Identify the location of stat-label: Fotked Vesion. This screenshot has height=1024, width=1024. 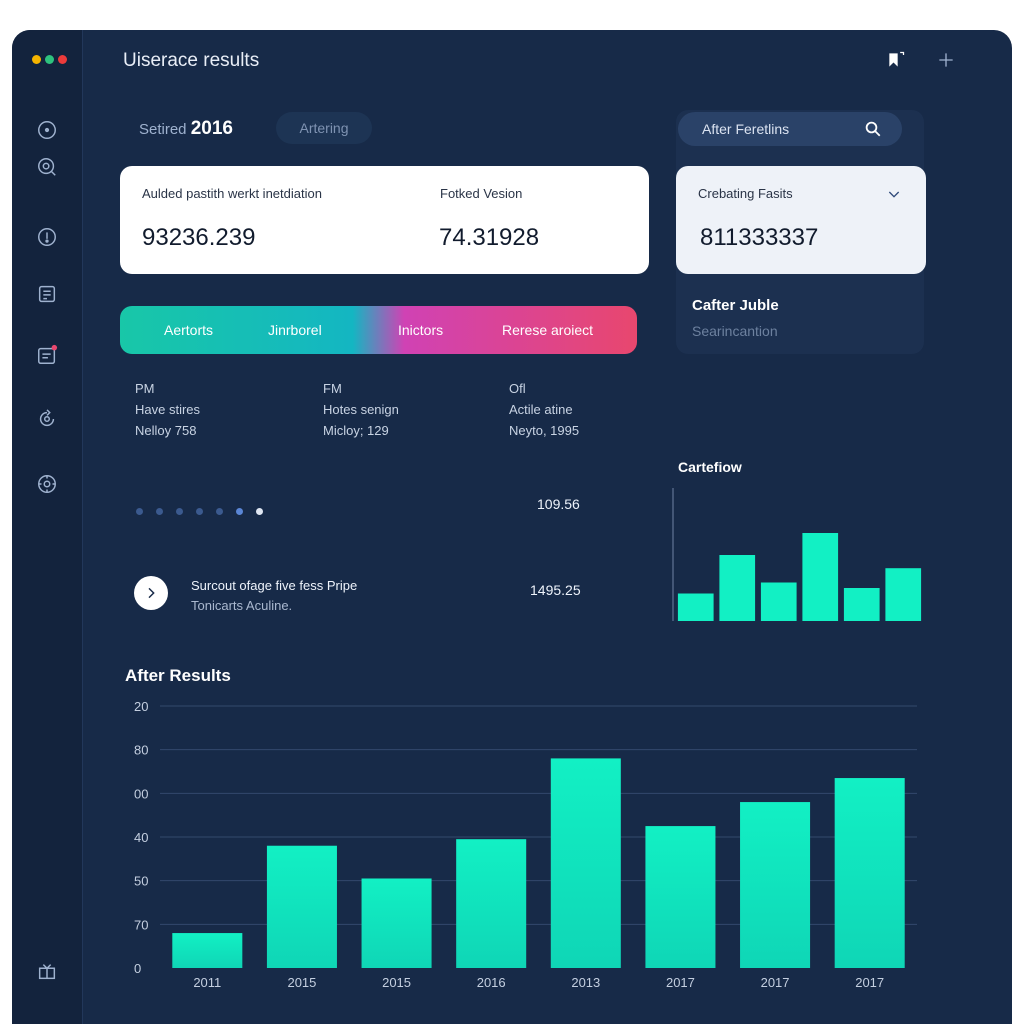
(481, 193).